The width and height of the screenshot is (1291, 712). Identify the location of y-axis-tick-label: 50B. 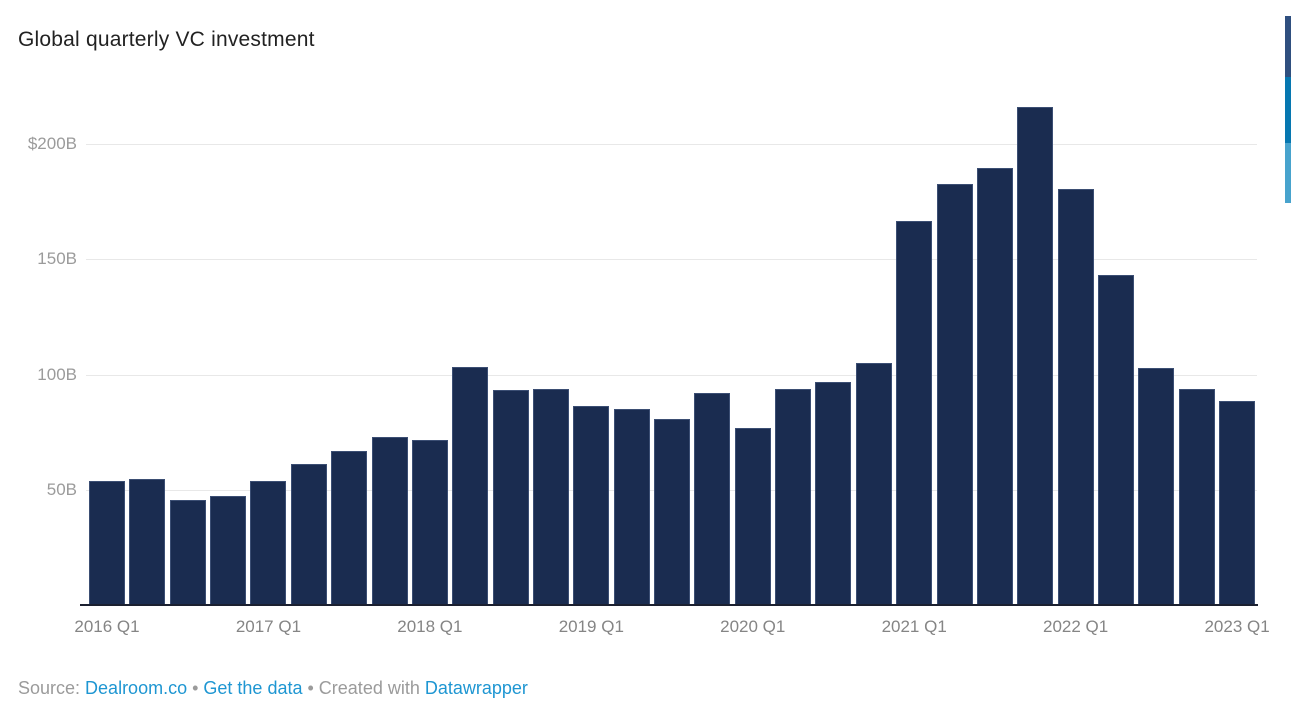
(61, 490).